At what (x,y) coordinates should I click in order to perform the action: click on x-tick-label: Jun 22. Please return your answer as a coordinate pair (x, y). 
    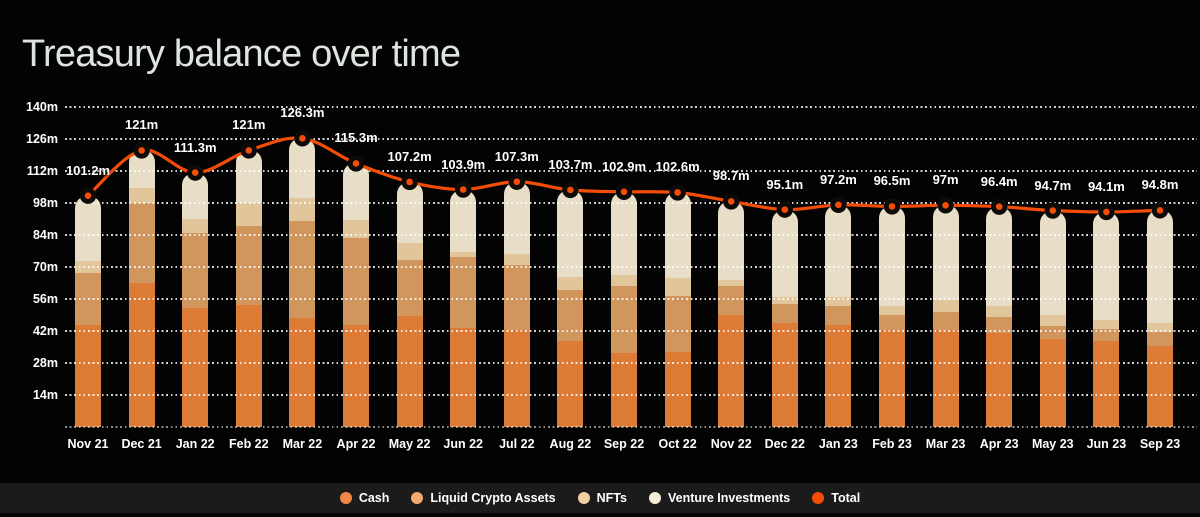
    Looking at the image, I should click on (463, 444).